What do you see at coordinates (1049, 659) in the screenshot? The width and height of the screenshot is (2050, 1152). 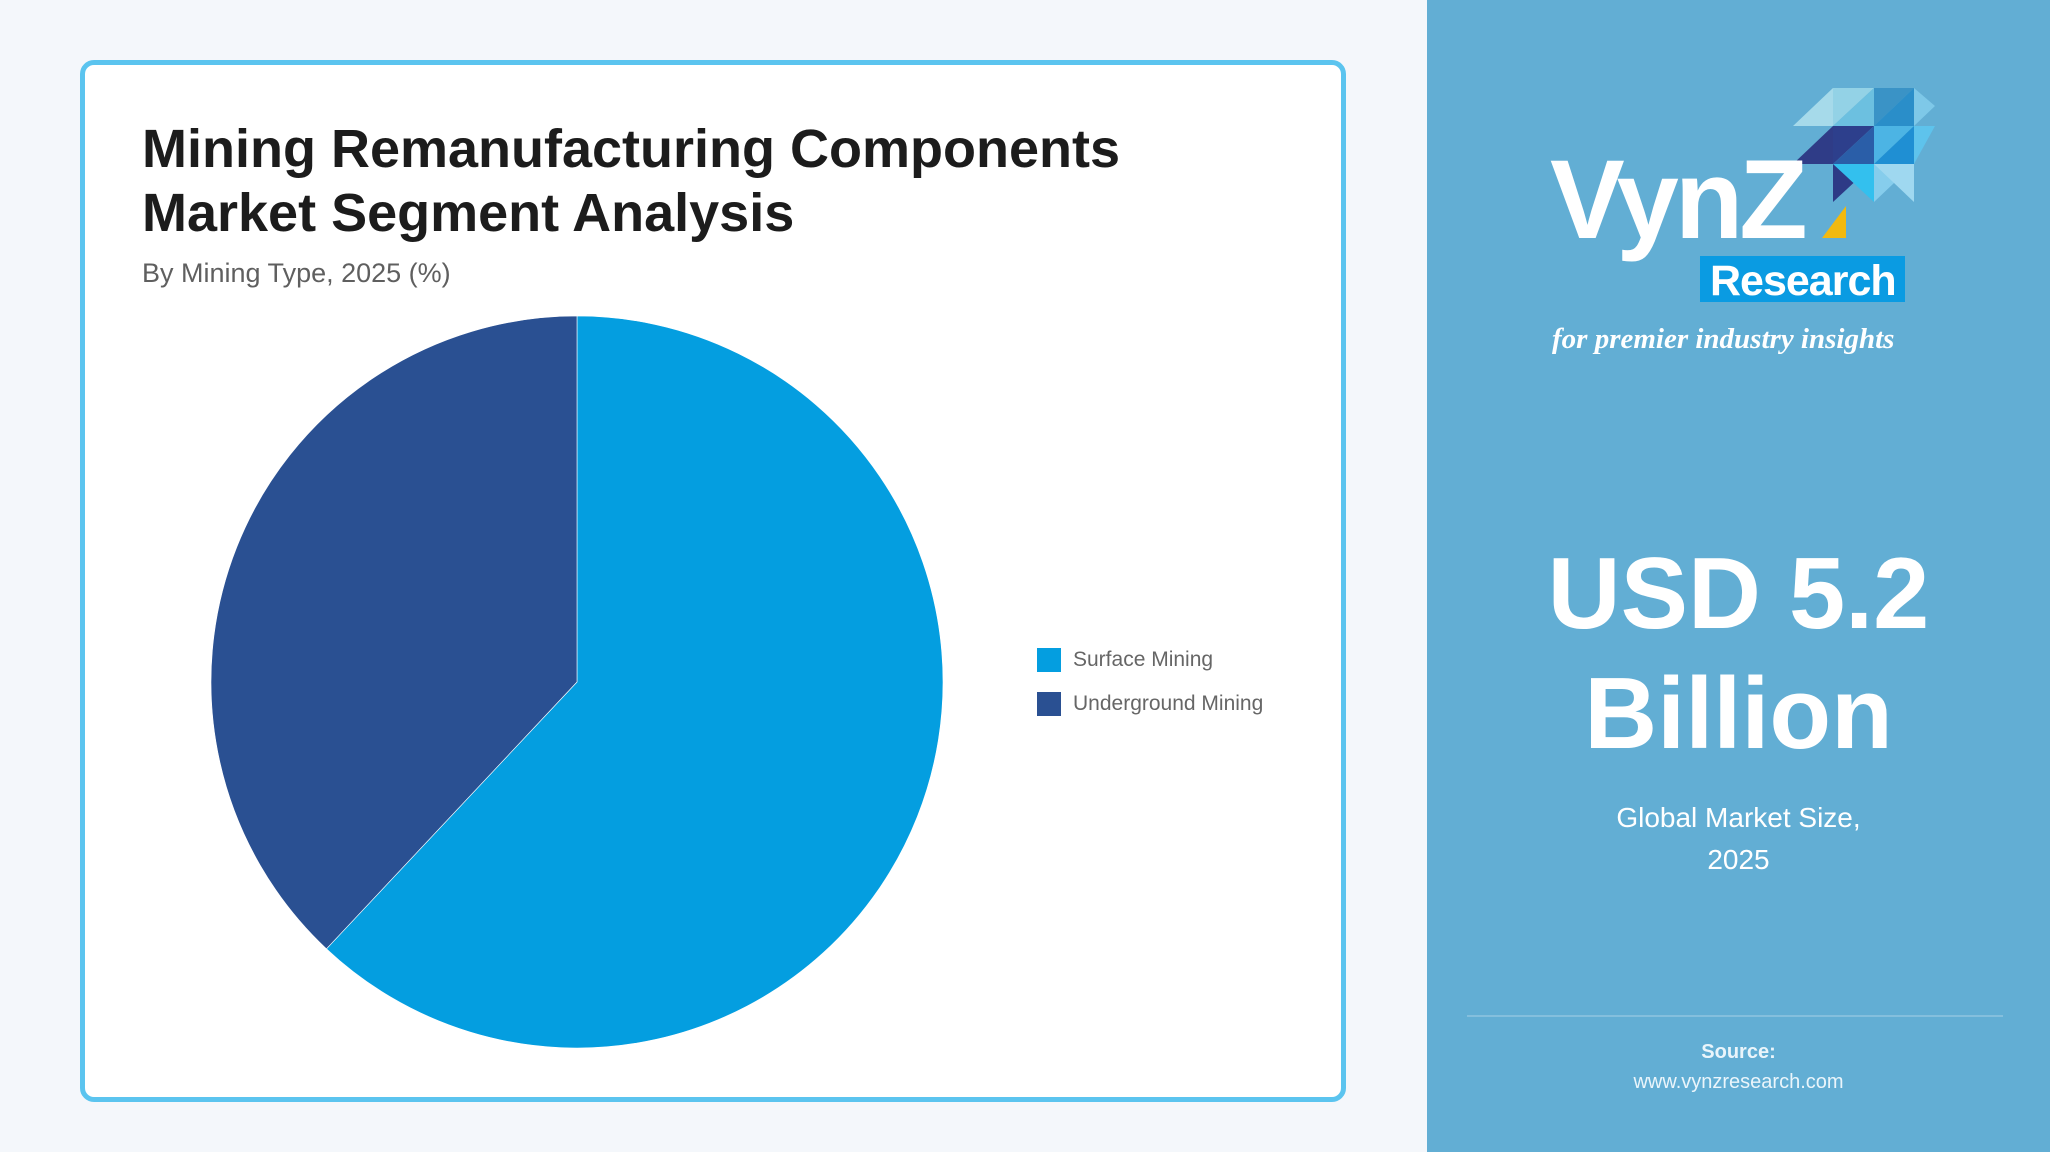 I see `legend-swatch-surface-mining` at bounding box center [1049, 659].